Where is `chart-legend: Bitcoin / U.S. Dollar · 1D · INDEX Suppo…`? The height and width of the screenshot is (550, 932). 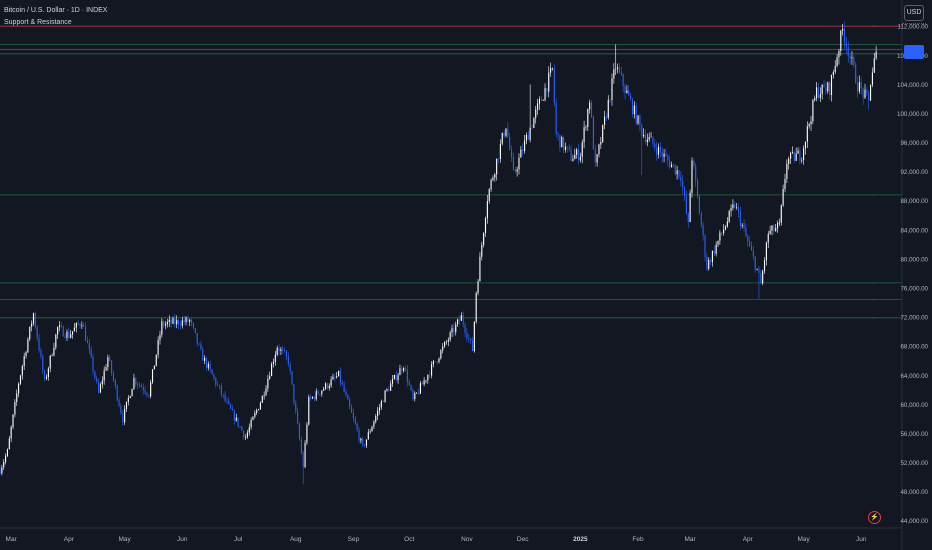
chart-legend: Bitcoin / U.S. Dollar · 1D · INDEX Suppo… is located at coordinates (55, 17).